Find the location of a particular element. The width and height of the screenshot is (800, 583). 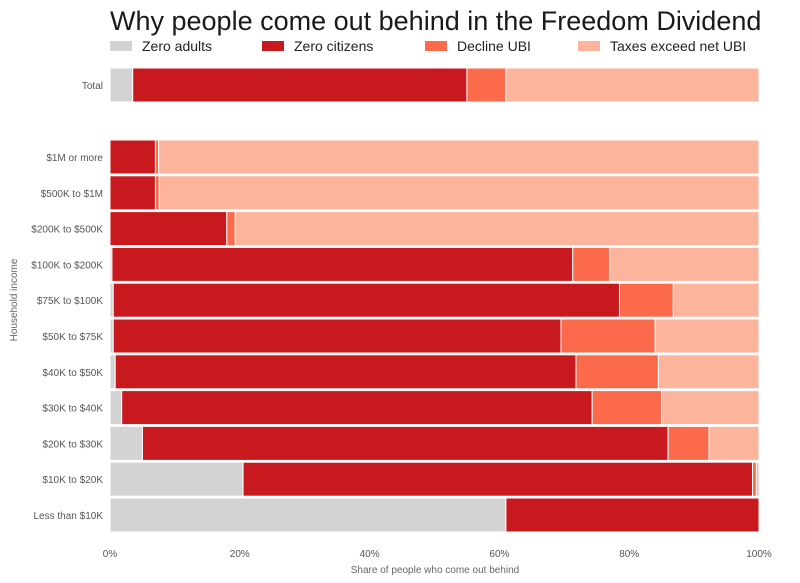

bar-zero-adults-30k-to-40k is located at coordinates (116, 408).